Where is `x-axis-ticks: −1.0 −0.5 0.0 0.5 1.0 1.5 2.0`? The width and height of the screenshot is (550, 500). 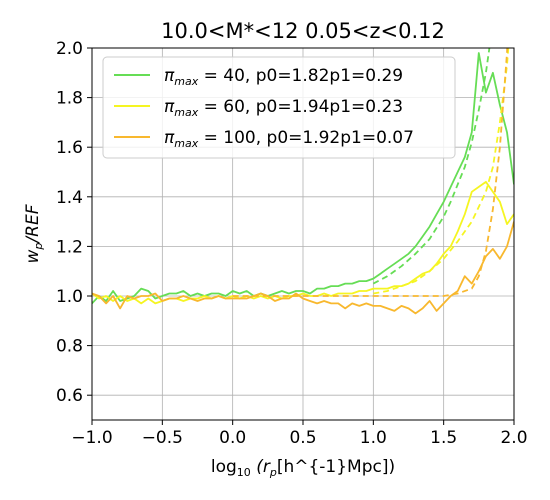 x-axis-ticks: −1.0 −0.5 0.0 0.5 1.0 1.5 2.0 is located at coordinates (299, 434).